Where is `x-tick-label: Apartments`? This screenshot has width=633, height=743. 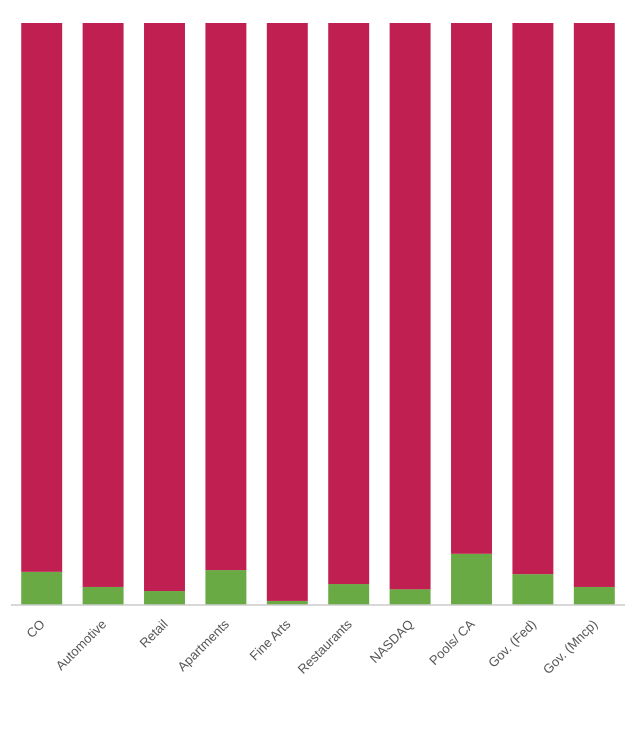 x-tick-label: Apartments is located at coordinates (203, 645).